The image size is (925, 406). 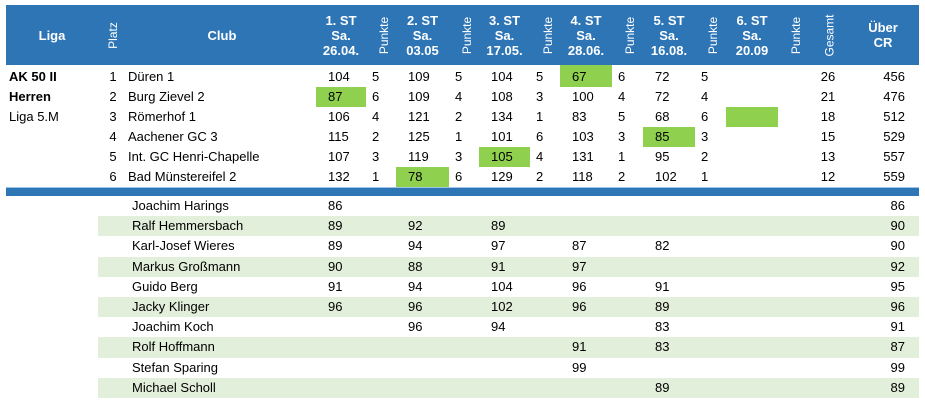 What do you see at coordinates (669, 20) in the screenshot?
I see `round-5-line1: 5. ST` at bounding box center [669, 20].